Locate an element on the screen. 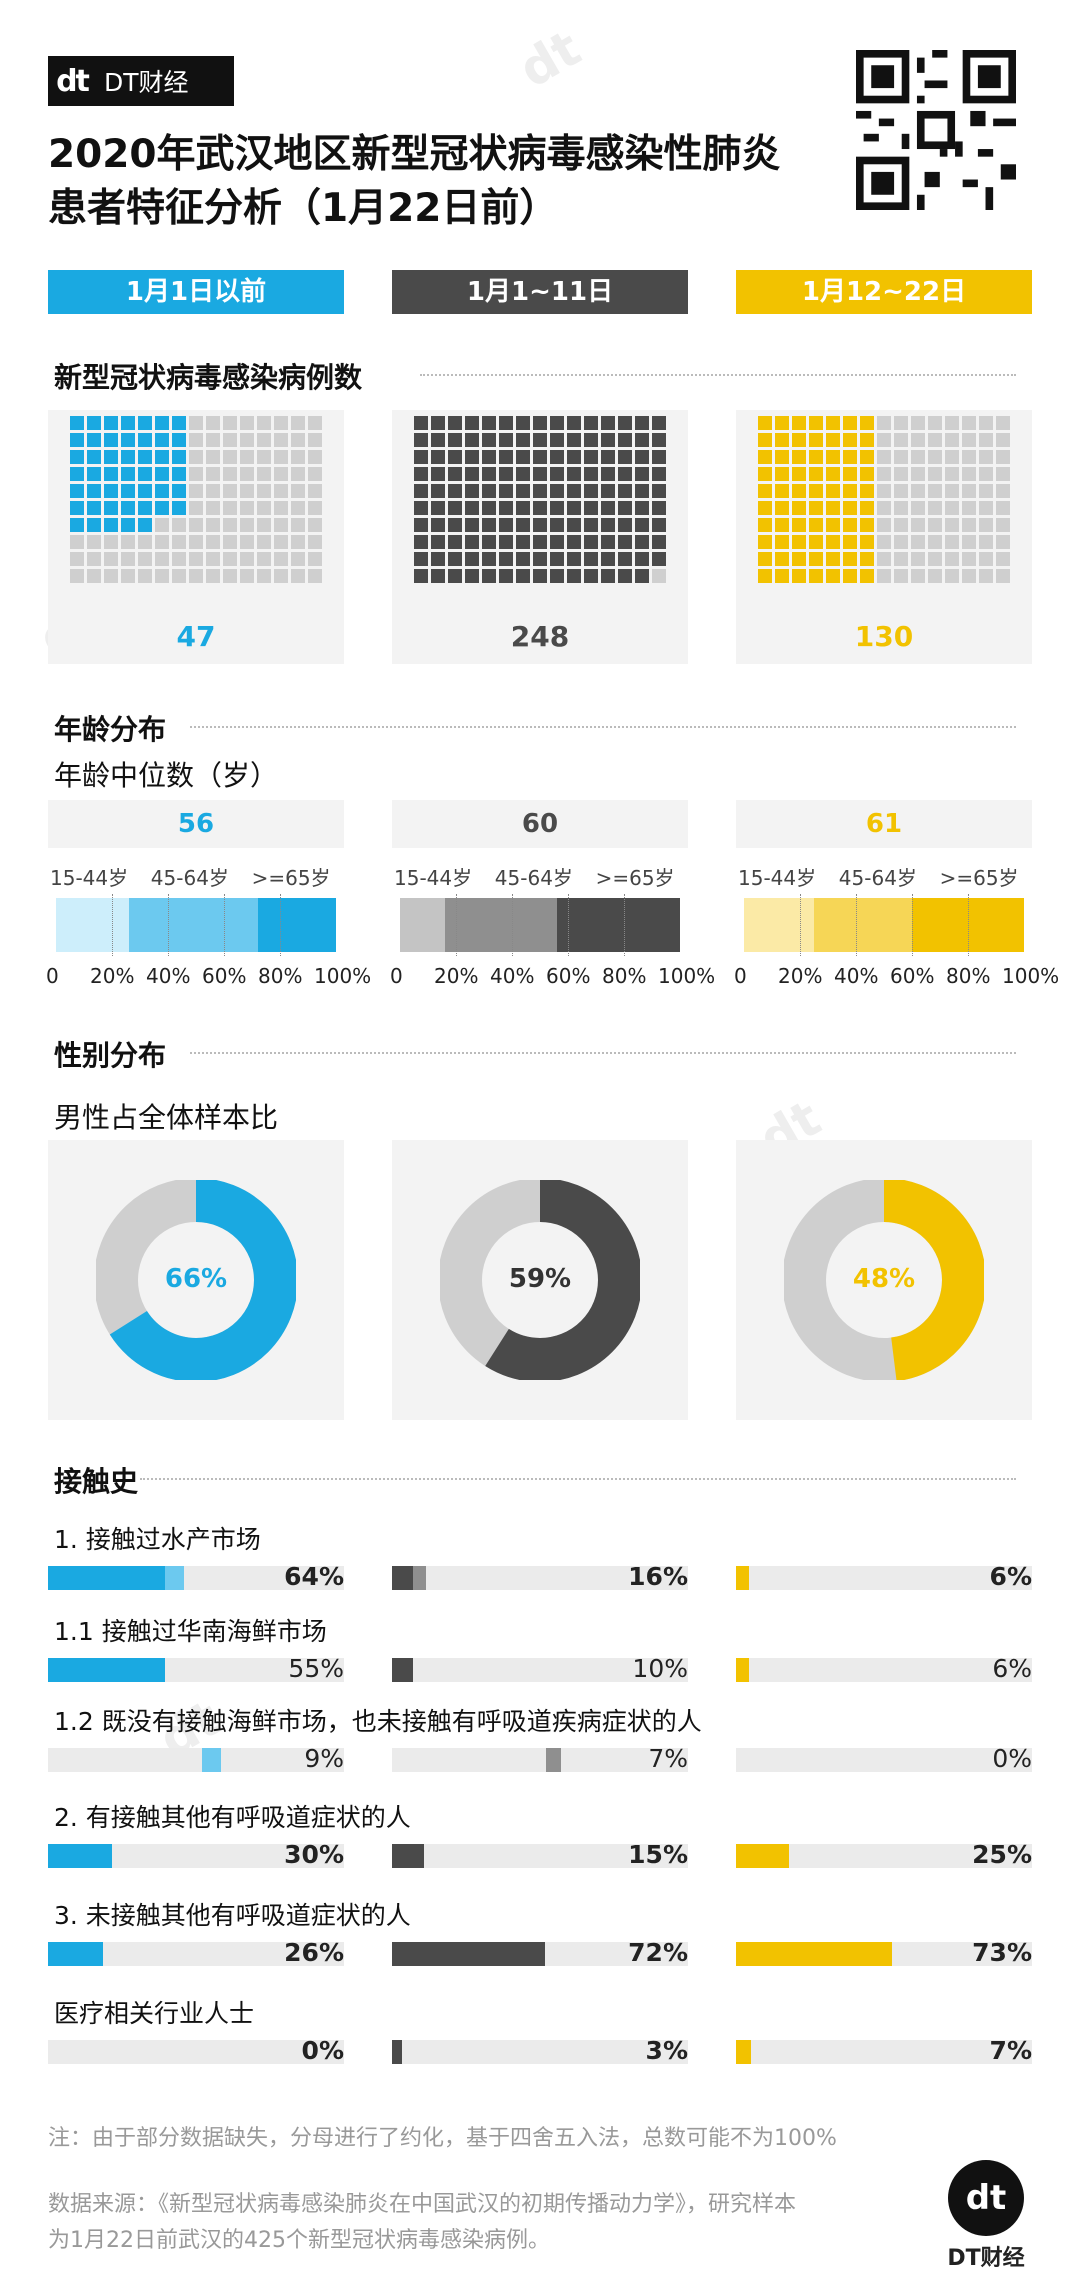 The image size is (1080, 2278). contact-value-label: 10% is located at coordinates (660, 1668).